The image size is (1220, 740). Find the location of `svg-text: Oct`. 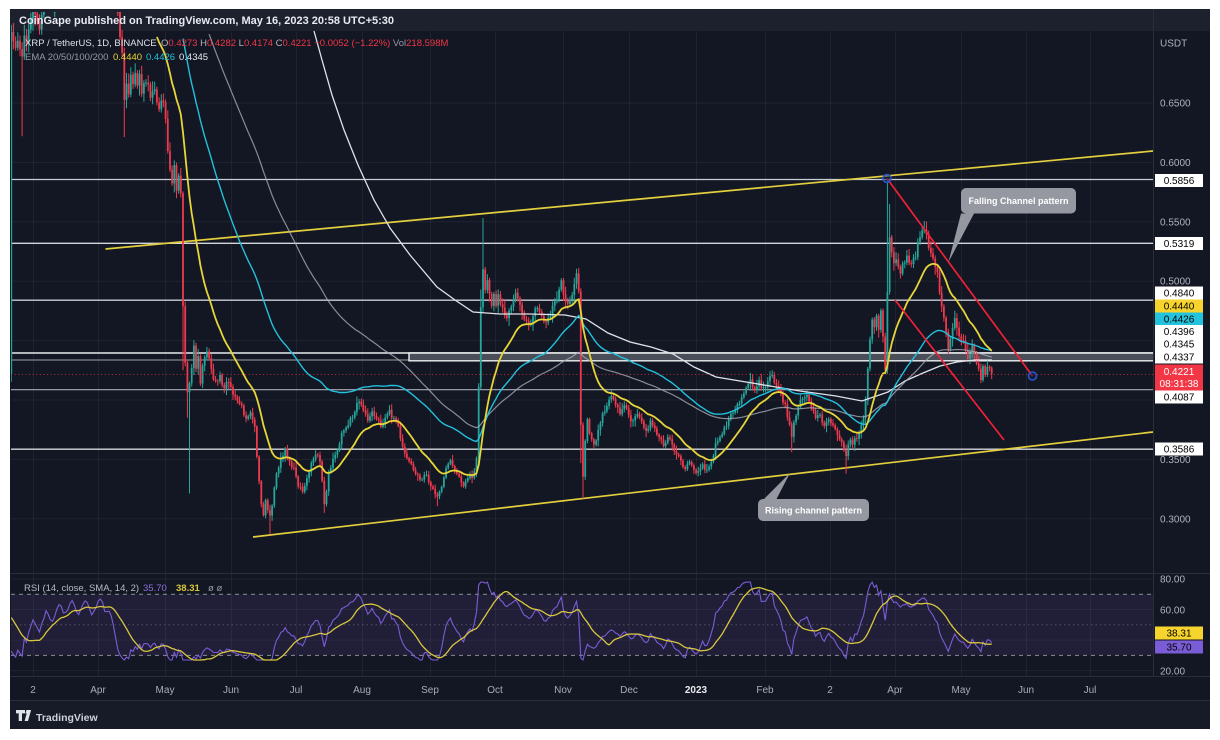

svg-text: Oct is located at coordinates (495, 690).